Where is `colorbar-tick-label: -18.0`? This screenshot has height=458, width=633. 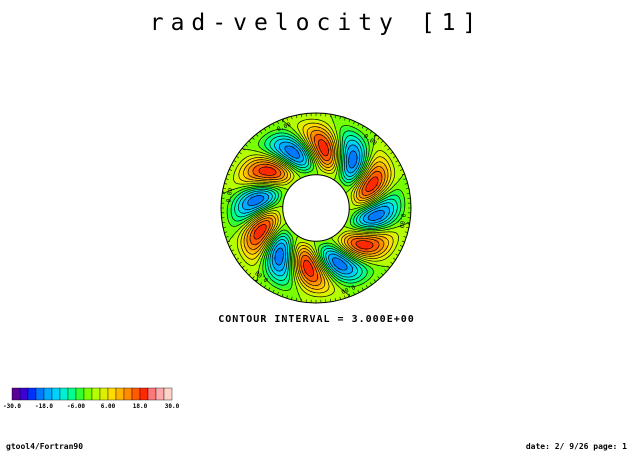 colorbar-tick-label: -18.0 is located at coordinates (44, 406).